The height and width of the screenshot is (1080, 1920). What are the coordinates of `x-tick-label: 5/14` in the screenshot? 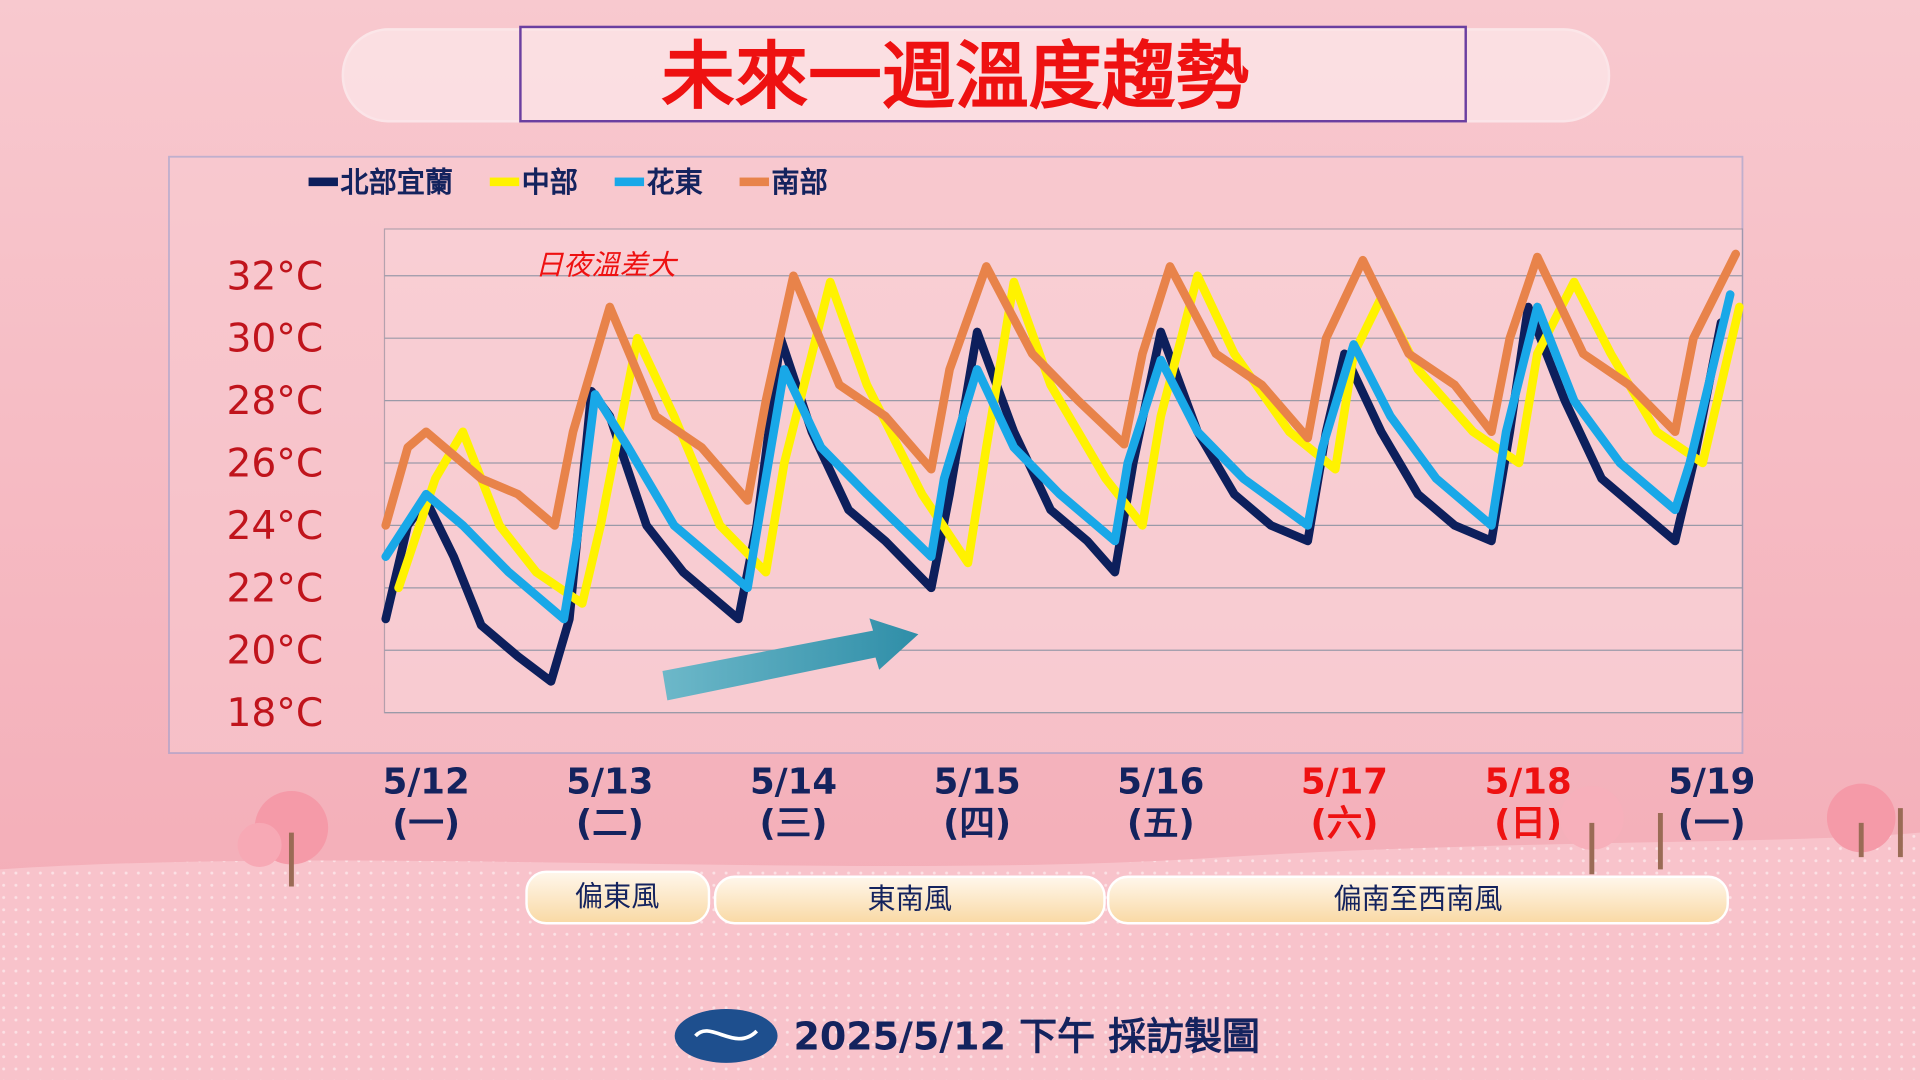 It's located at (793, 781).